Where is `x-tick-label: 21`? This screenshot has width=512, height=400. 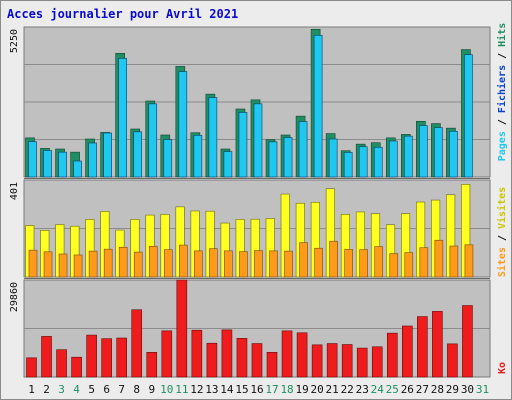
x-tick-label: 21 is located at coordinates (332, 389).